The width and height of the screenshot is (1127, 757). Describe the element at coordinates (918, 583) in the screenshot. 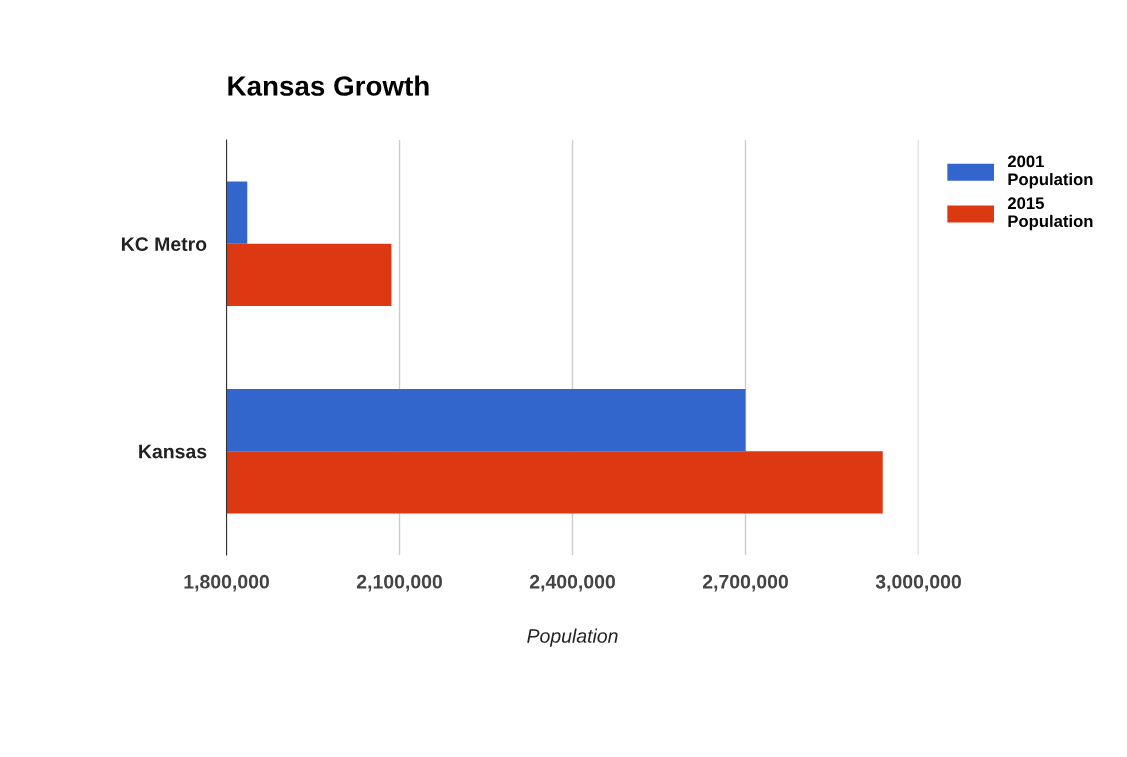

I see `x-tick-label: 3,000,000` at that location.